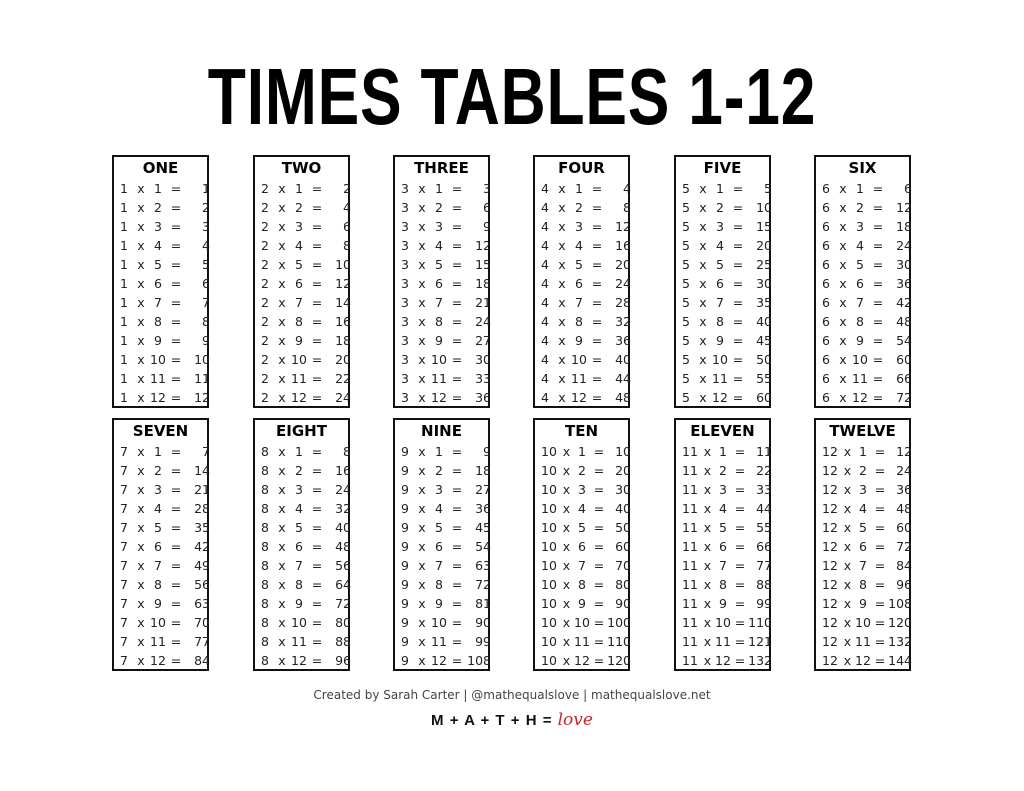 The height and width of the screenshot is (791, 1024). What do you see at coordinates (862, 431) in the screenshot?
I see `table-heading: TWELVE` at bounding box center [862, 431].